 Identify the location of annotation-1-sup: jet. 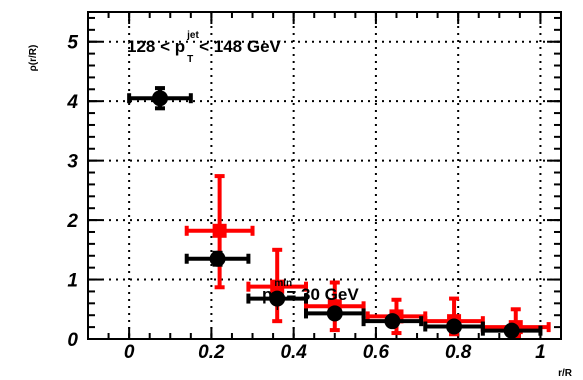
(192, 35).